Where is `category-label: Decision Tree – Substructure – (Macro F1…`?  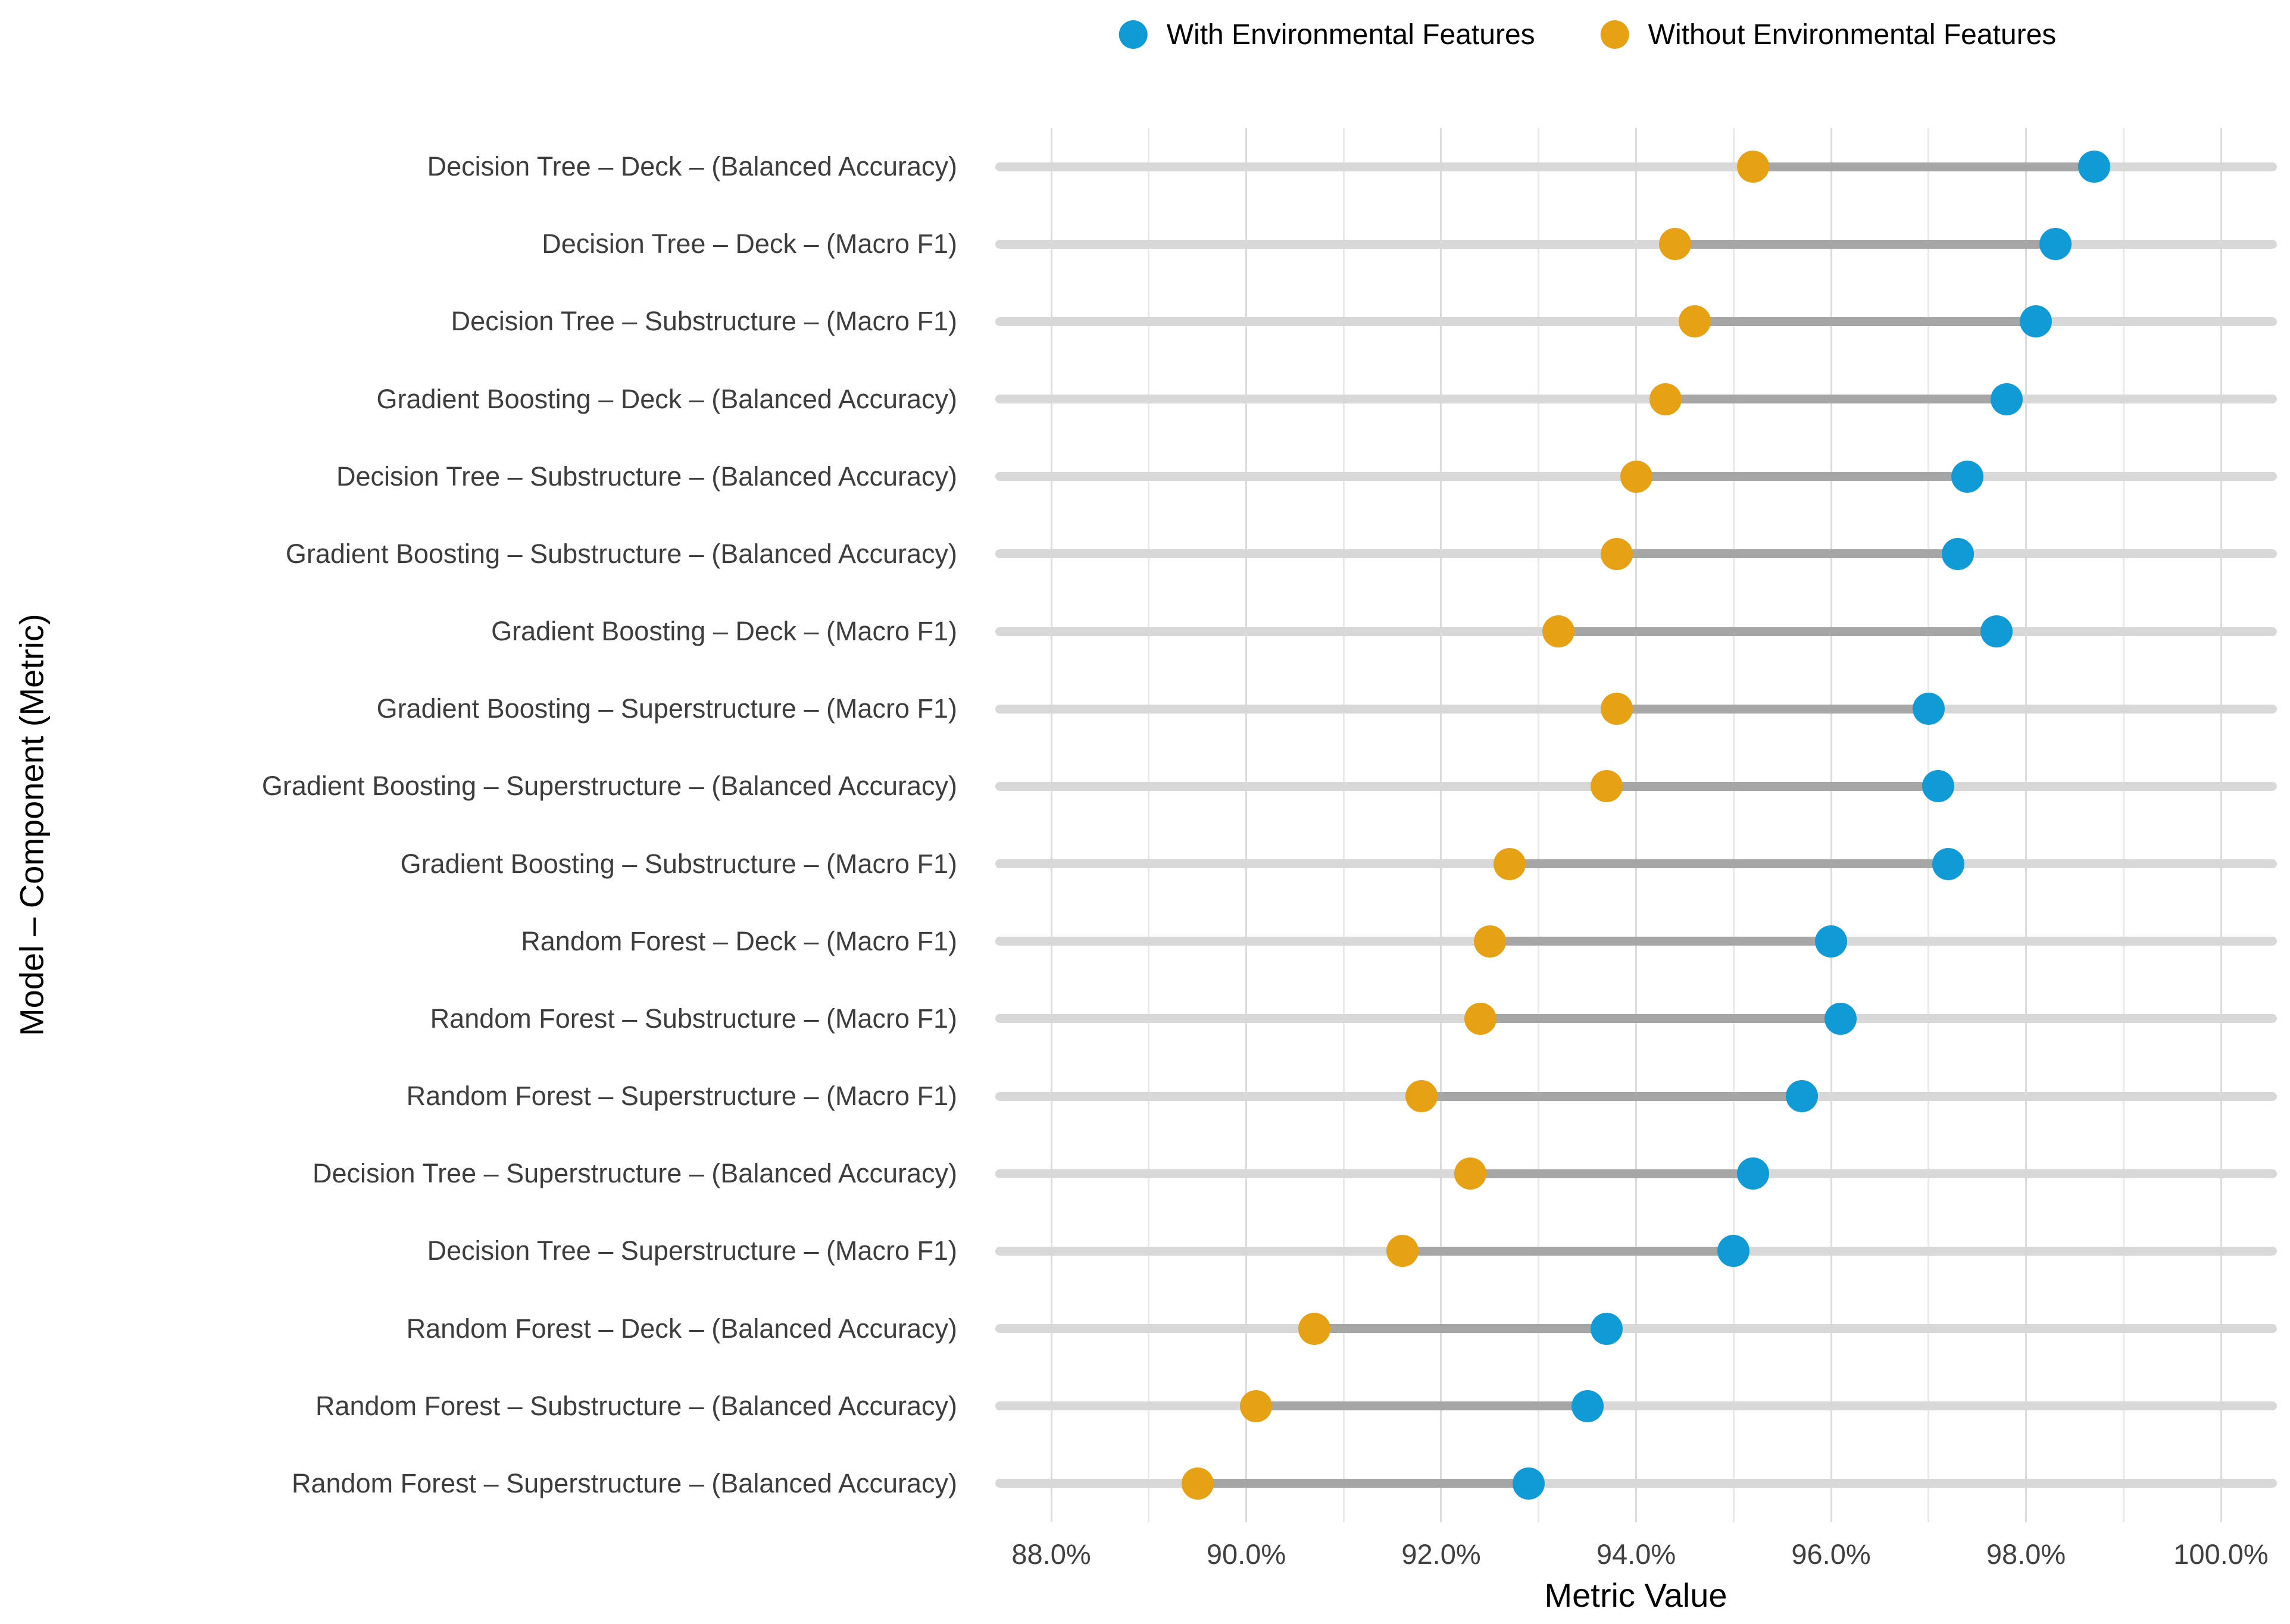
category-label: Decision Tree – Substructure – (Macro F1… is located at coordinates (704, 321).